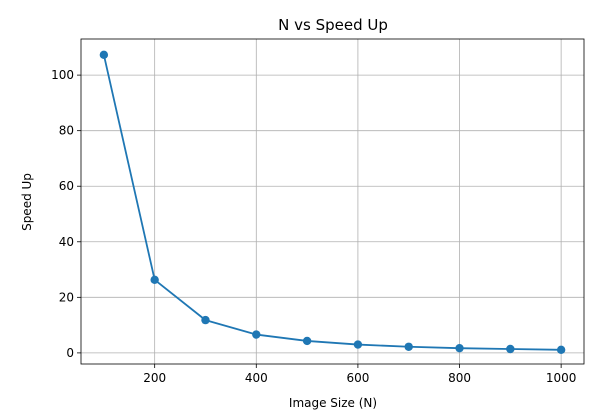 The width and height of the screenshot is (611, 418). Describe the element at coordinates (357, 378) in the screenshot. I see `x-tick-label: 600` at that location.